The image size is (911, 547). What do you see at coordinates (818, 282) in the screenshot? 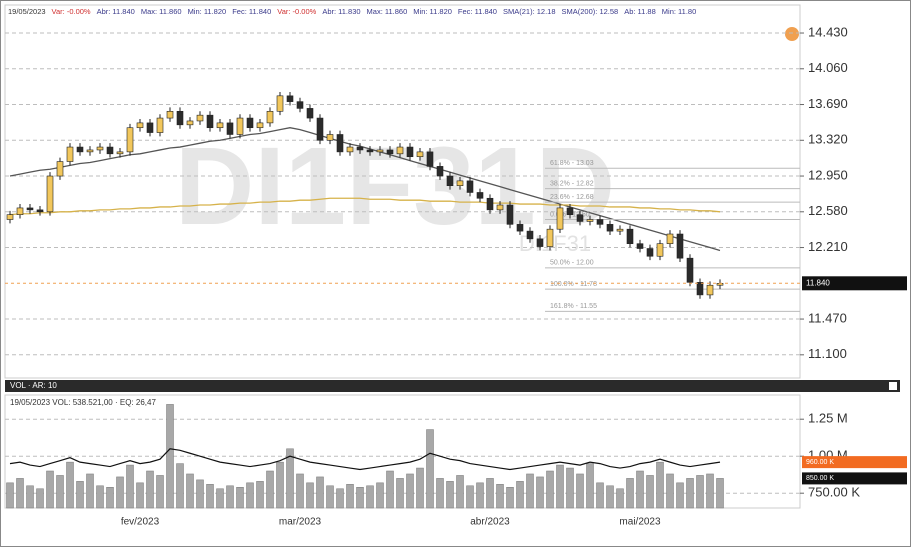
I see `last-price-label: 11.840` at bounding box center [818, 282].